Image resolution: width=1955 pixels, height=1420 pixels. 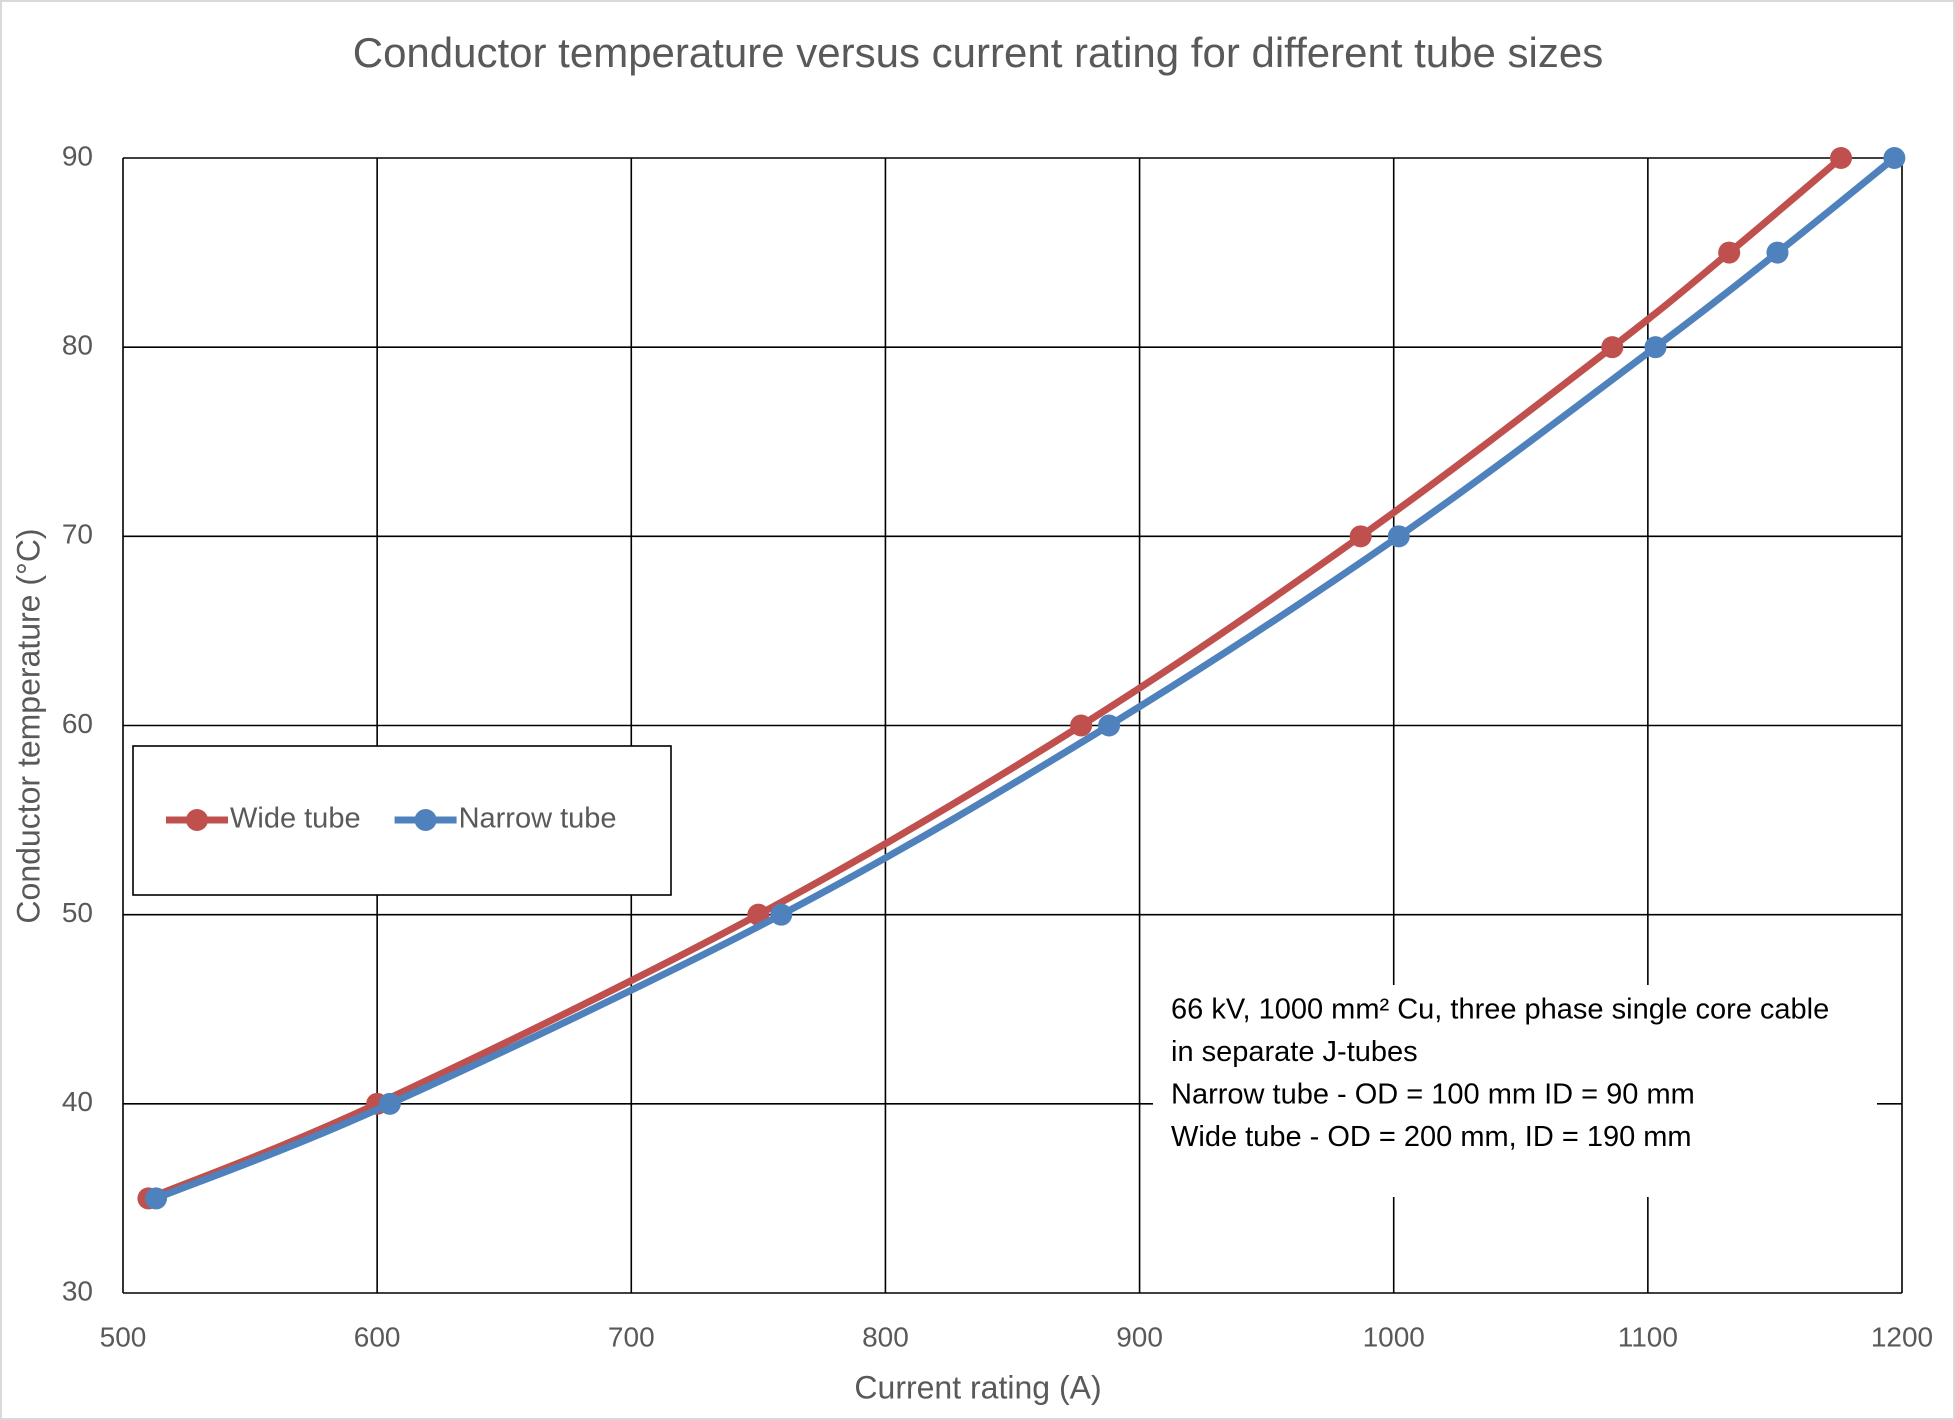 What do you see at coordinates (1294, 1052) in the screenshot?
I see `annotation-text: in separate J-tubes` at bounding box center [1294, 1052].